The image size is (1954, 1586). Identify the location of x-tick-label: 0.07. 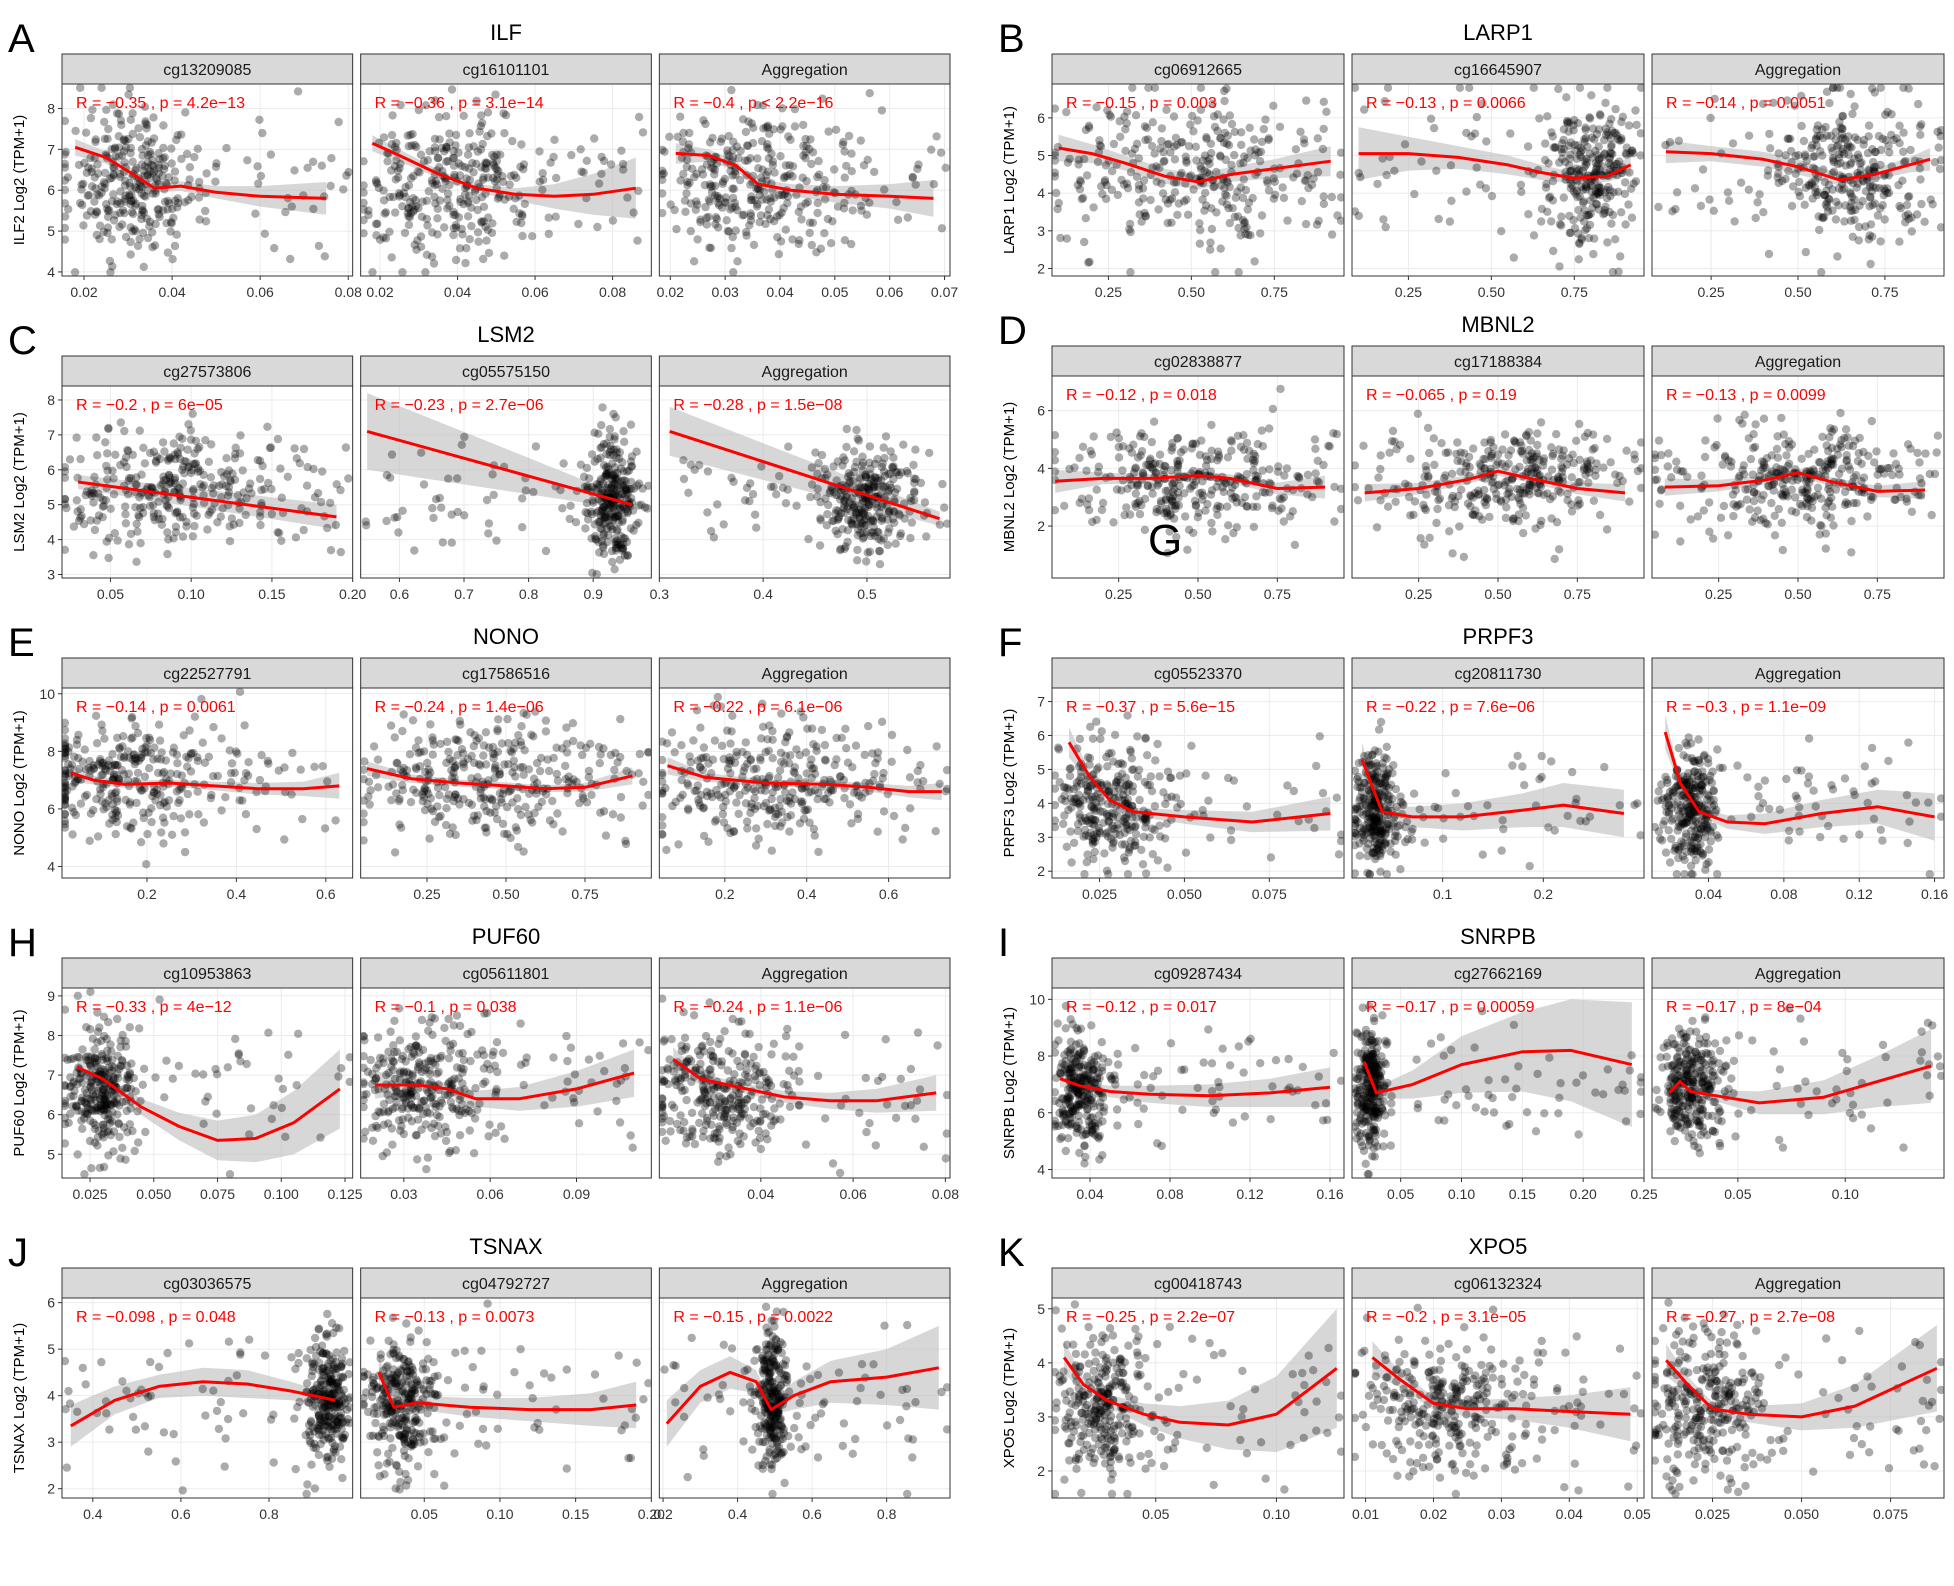
(944, 292).